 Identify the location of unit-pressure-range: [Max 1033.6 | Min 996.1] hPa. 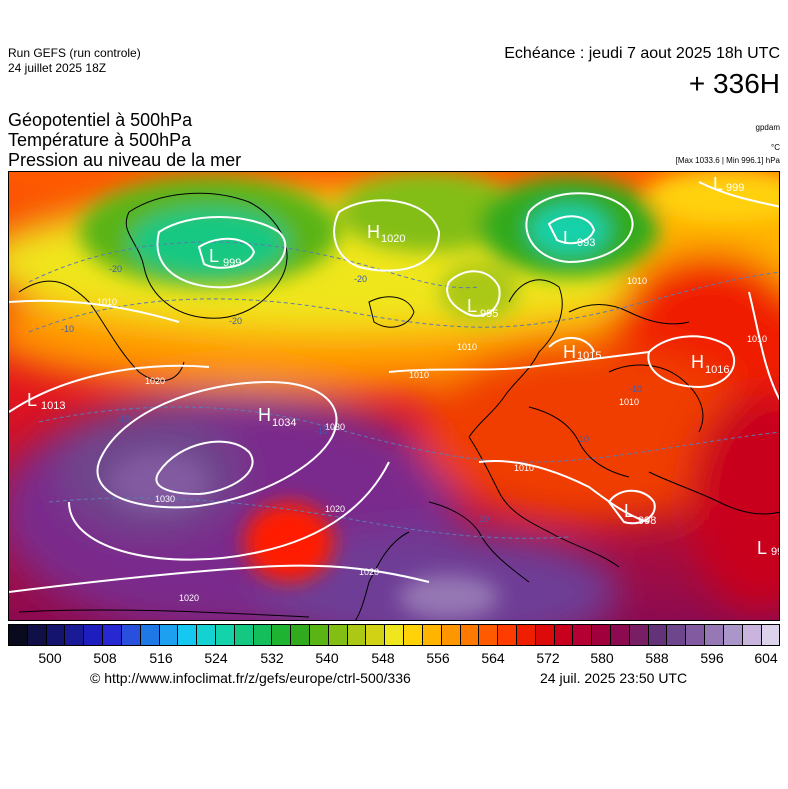
(727, 160).